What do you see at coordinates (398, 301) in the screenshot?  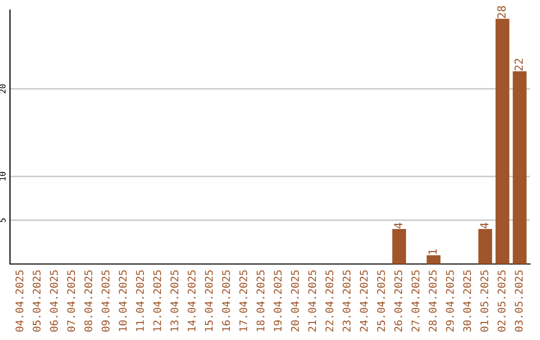 I see `x-tick-label: 26.04.2025` at bounding box center [398, 301].